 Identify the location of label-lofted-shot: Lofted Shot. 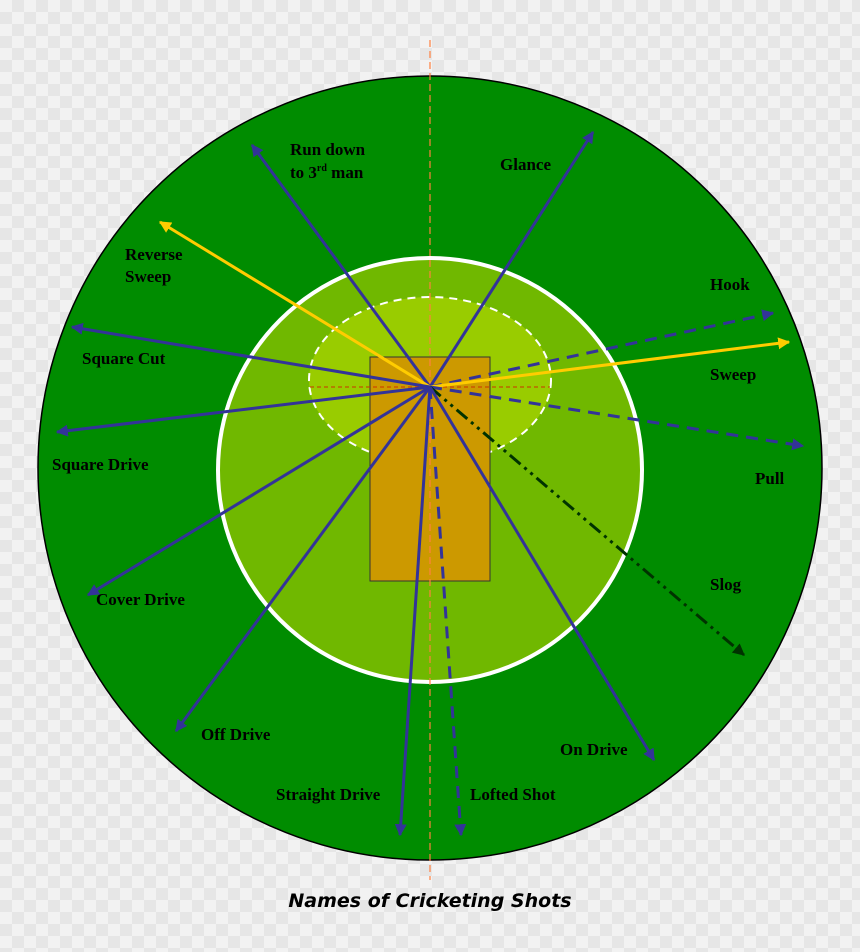
(513, 794).